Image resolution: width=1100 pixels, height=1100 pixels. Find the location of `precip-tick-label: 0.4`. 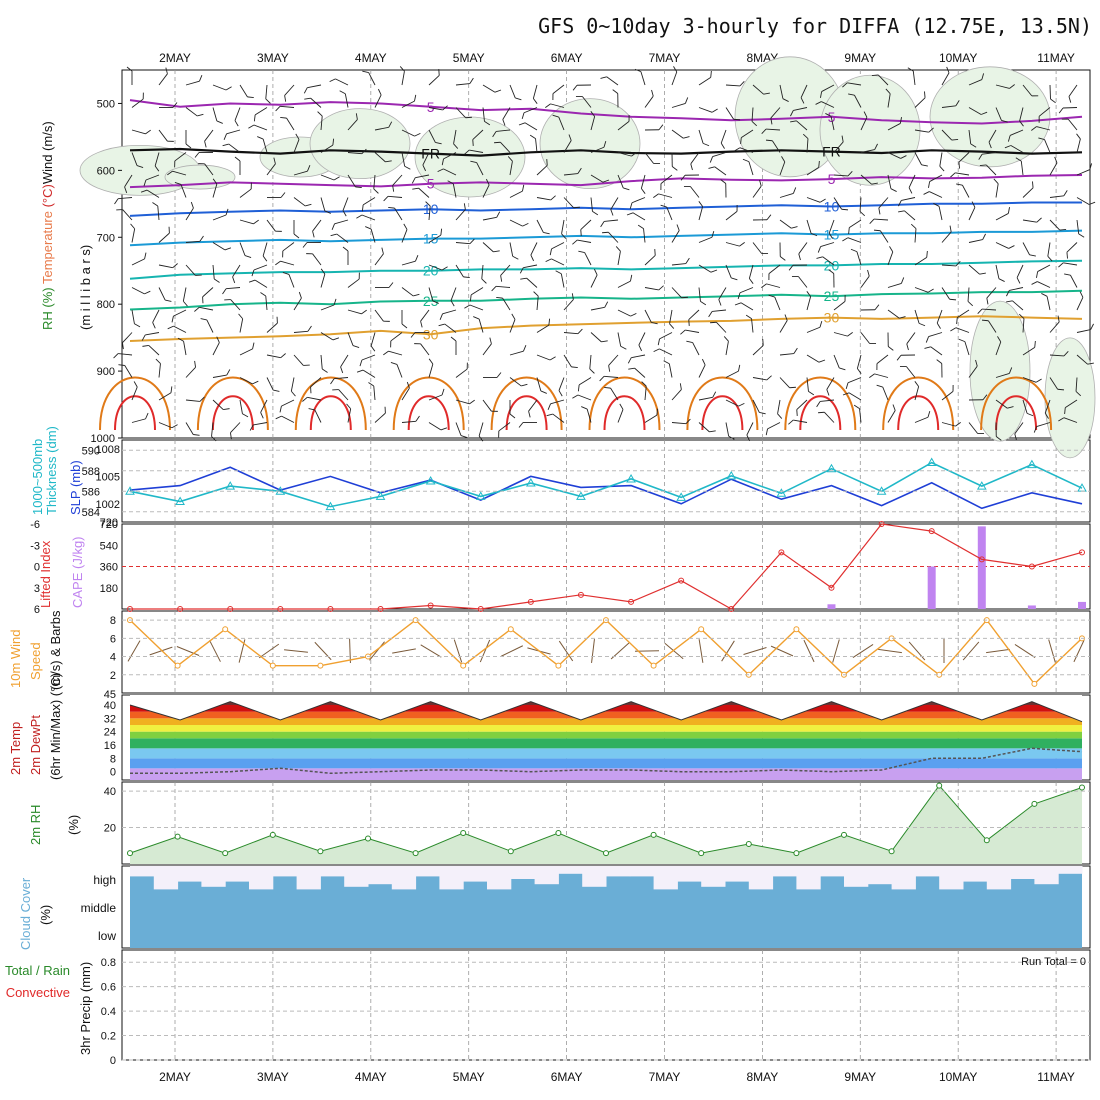

precip-tick-label: 0.4 is located at coordinates (108, 1012).